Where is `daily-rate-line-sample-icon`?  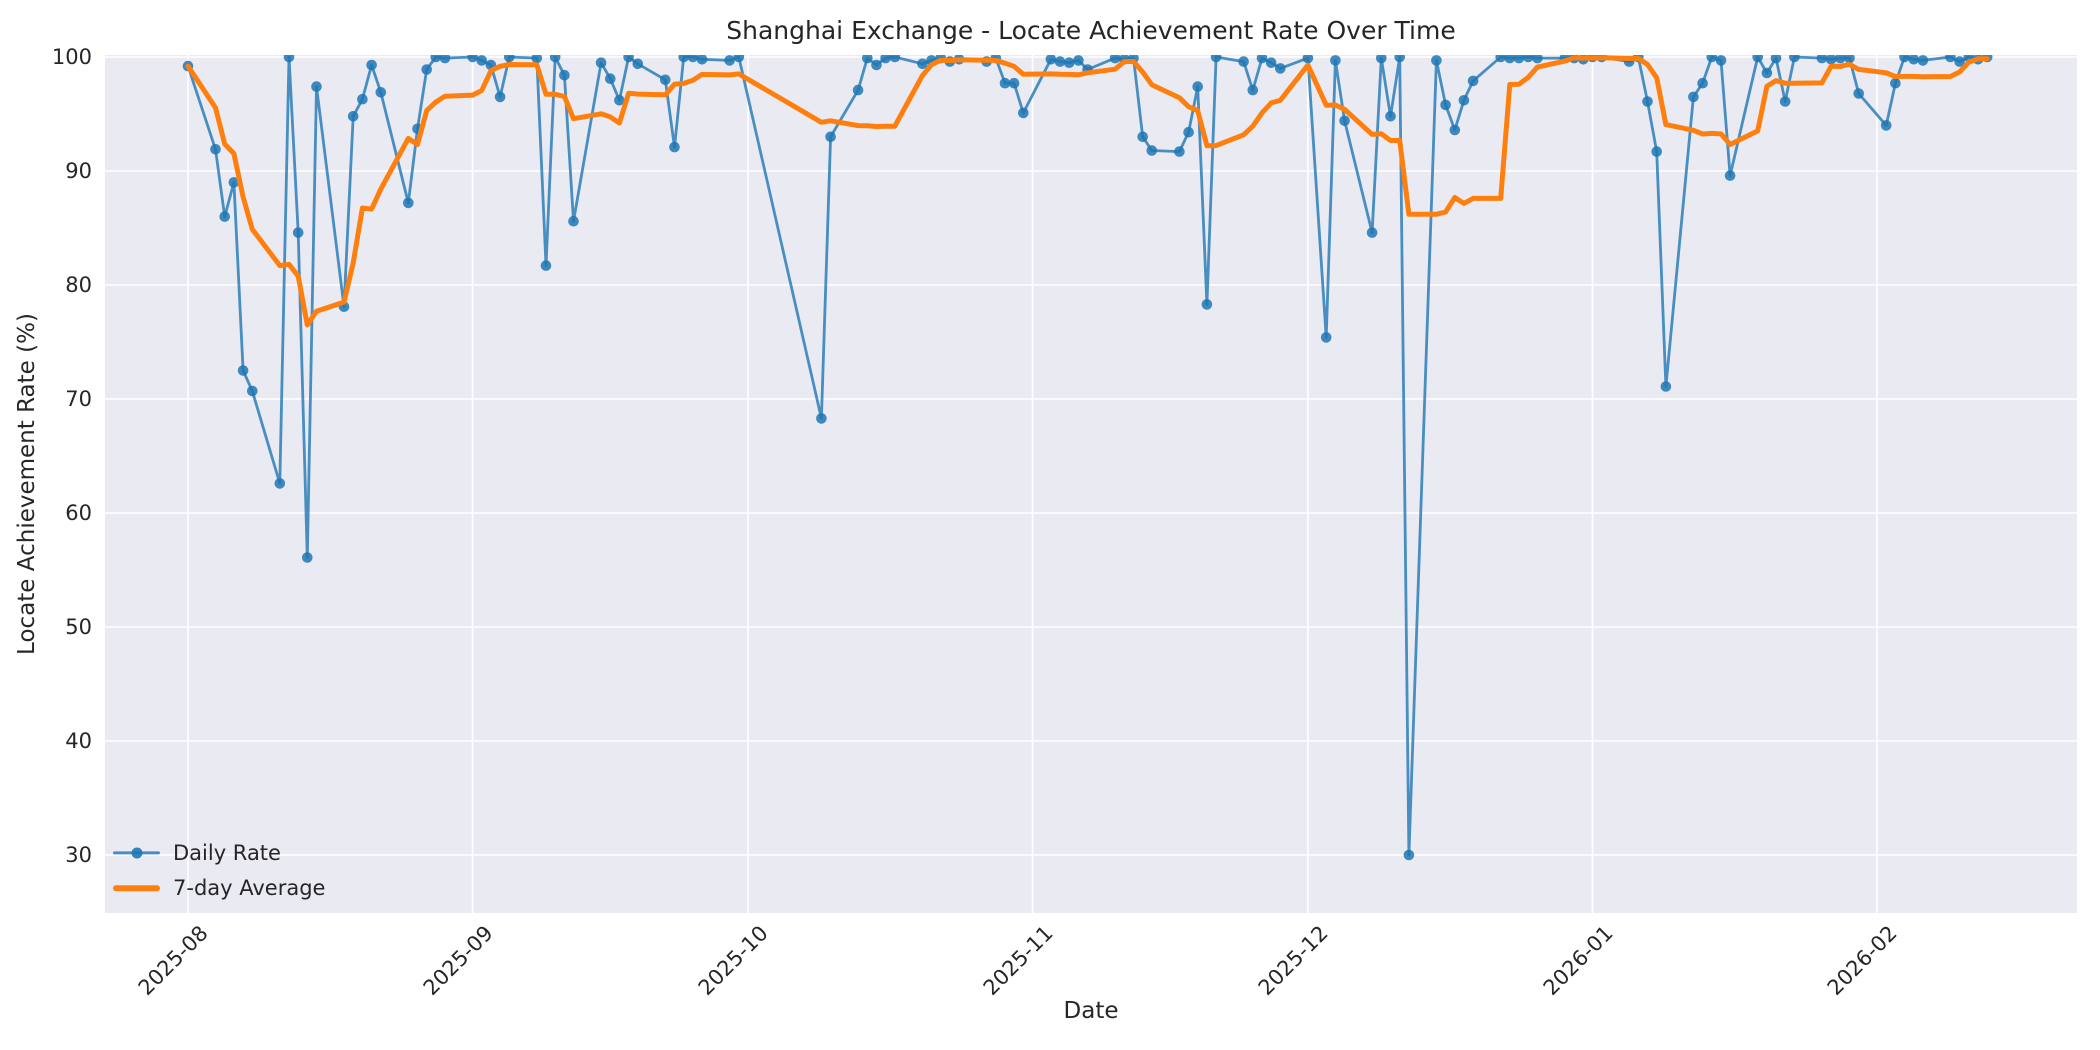
daily-rate-line-sample-icon is located at coordinates (136, 853).